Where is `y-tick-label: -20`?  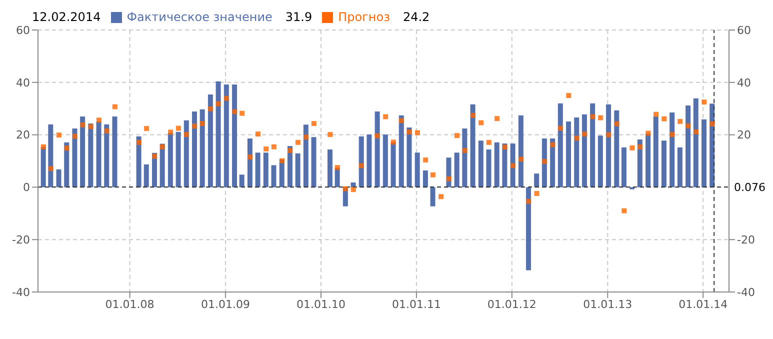
y-tick-label: -20 is located at coordinates (21, 240).